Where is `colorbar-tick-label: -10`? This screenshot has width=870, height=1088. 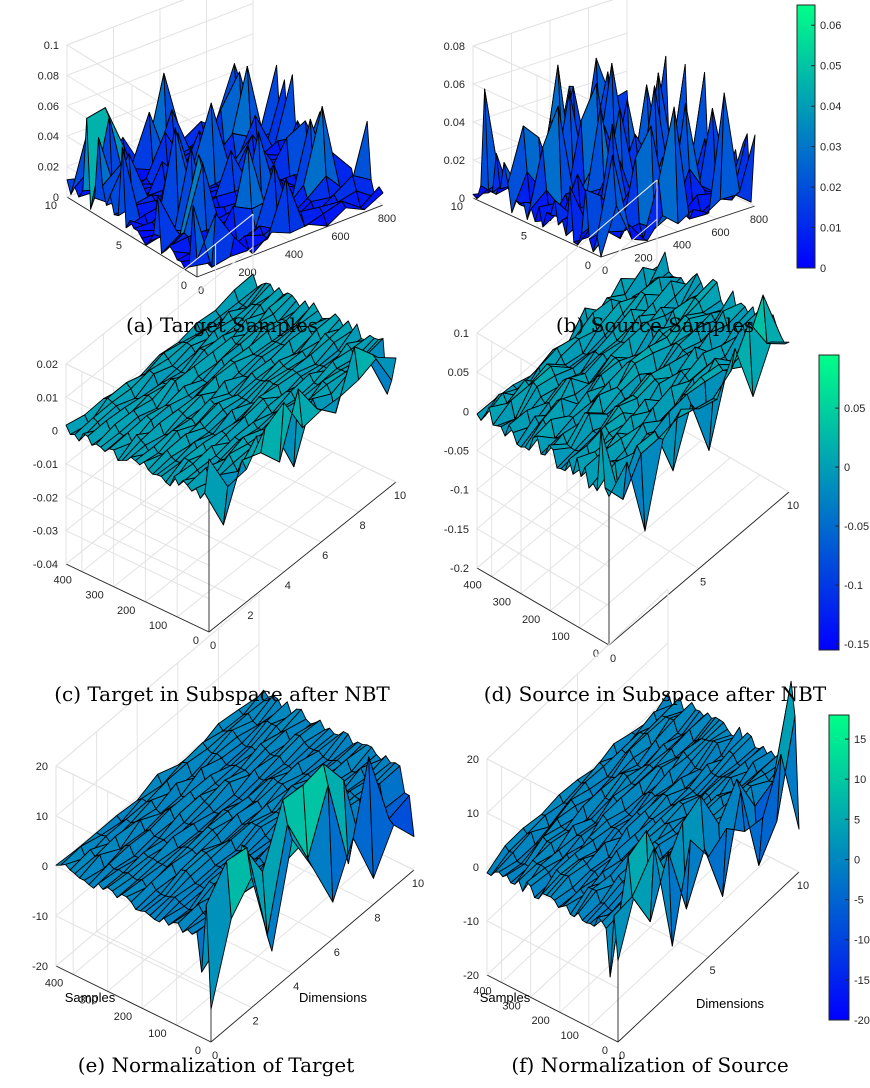
colorbar-tick-label: -10 is located at coordinates (862, 941).